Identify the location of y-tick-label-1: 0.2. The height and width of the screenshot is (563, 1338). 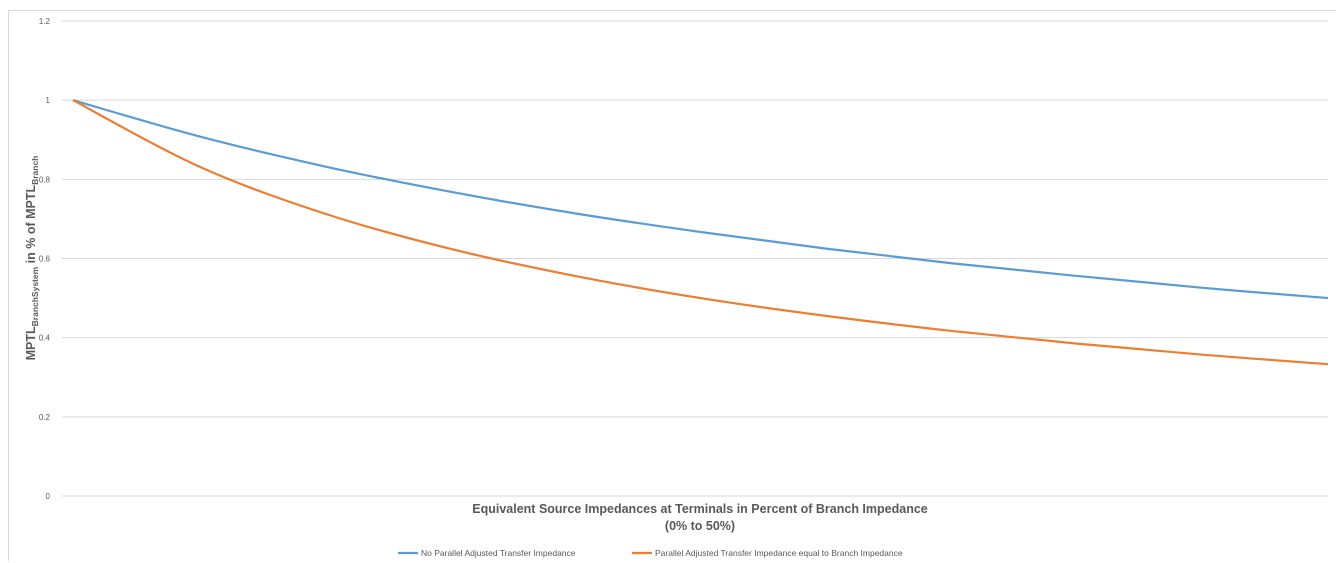
(45, 417).